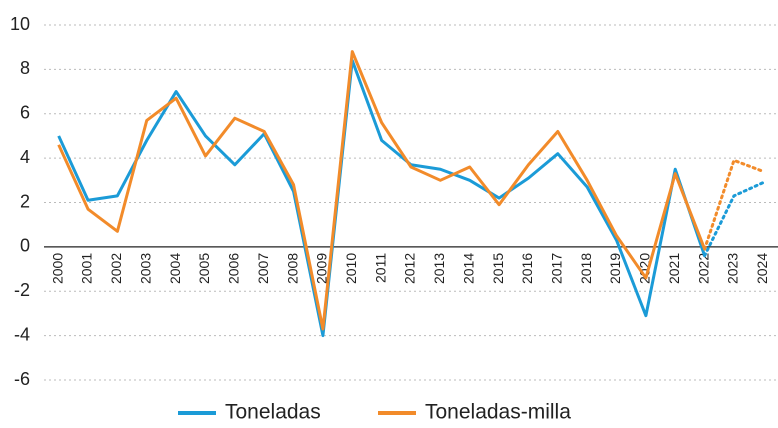 This screenshot has height=428, width=778. What do you see at coordinates (498, 412) in the screenshot?
I see `legend-label: Toneladas-milla` at bounding box center [498, 412].